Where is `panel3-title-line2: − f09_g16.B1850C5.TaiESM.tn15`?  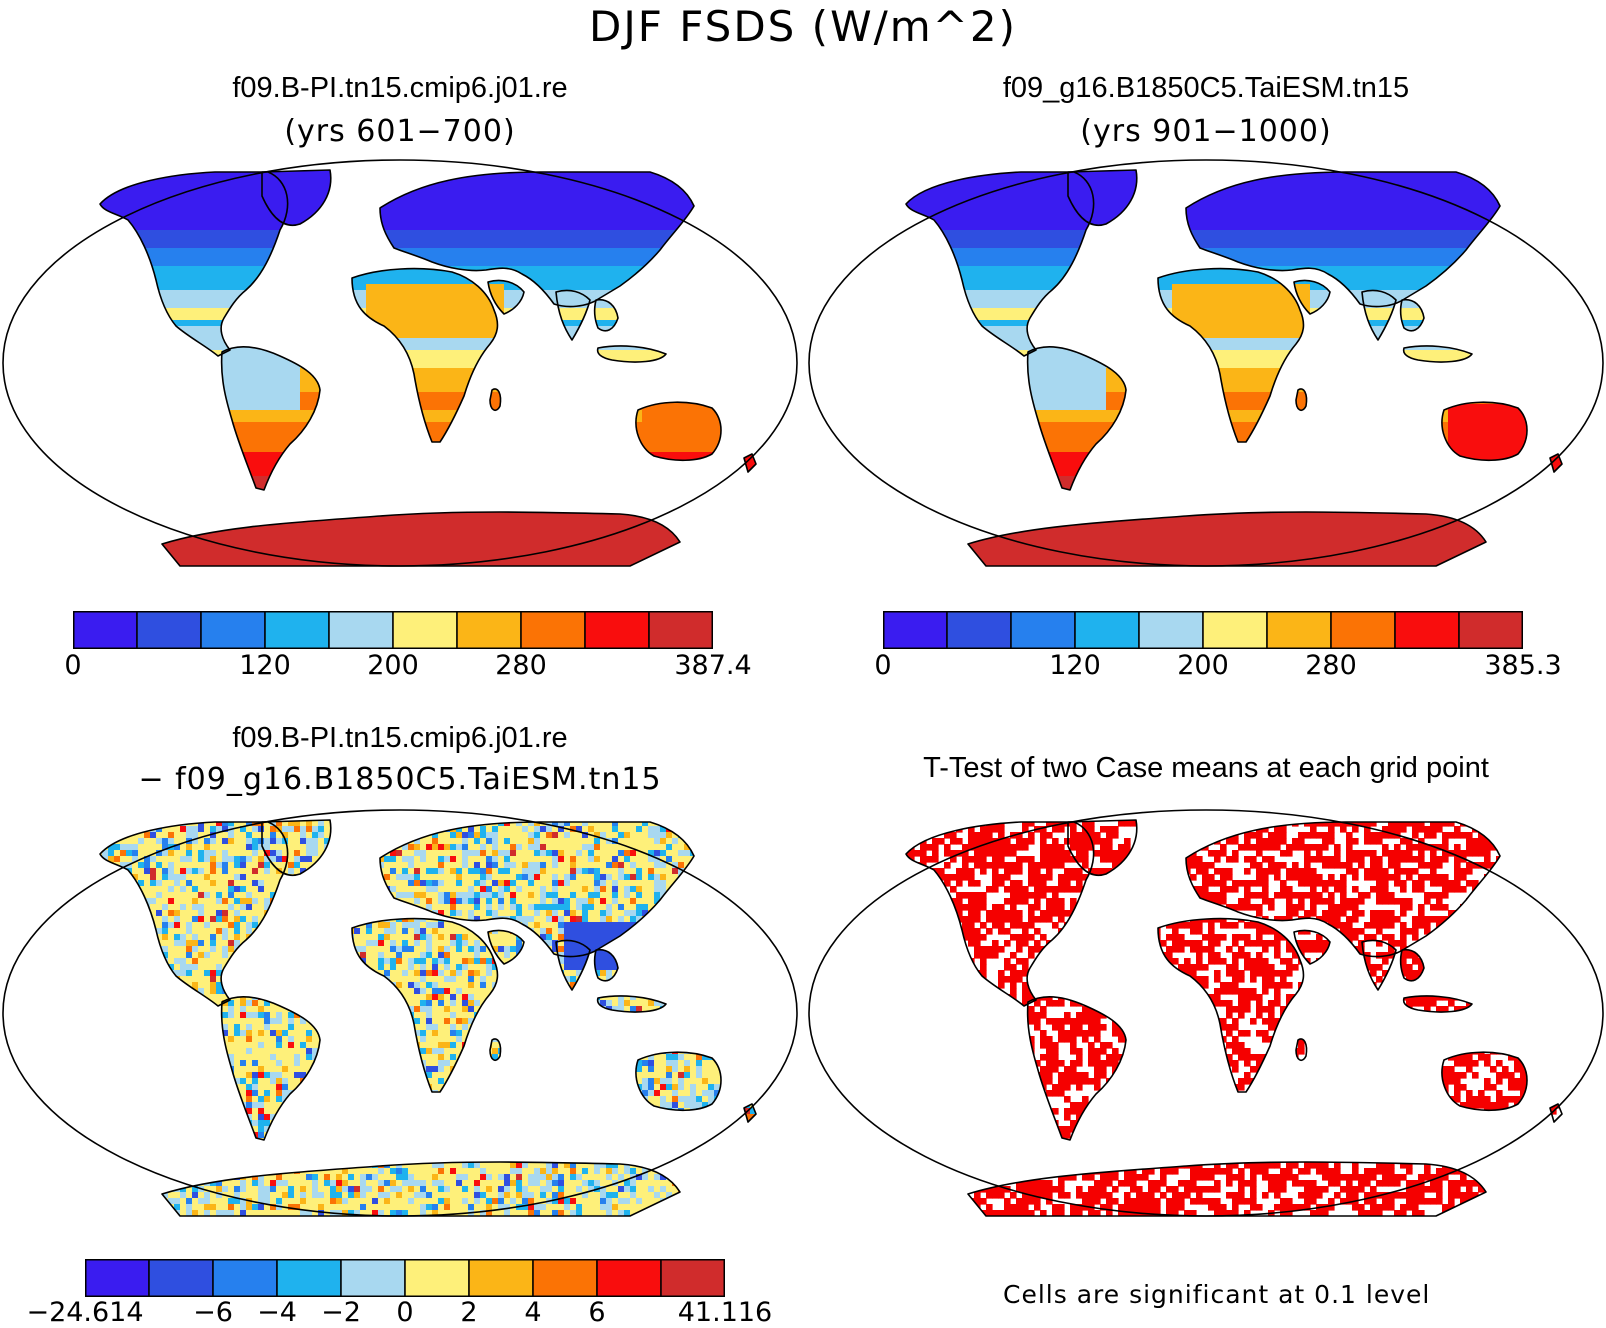
panel3-title-line2: − f09_g16.B1850C5.TaiESM.tn15 is located at coordinates (400, 779).